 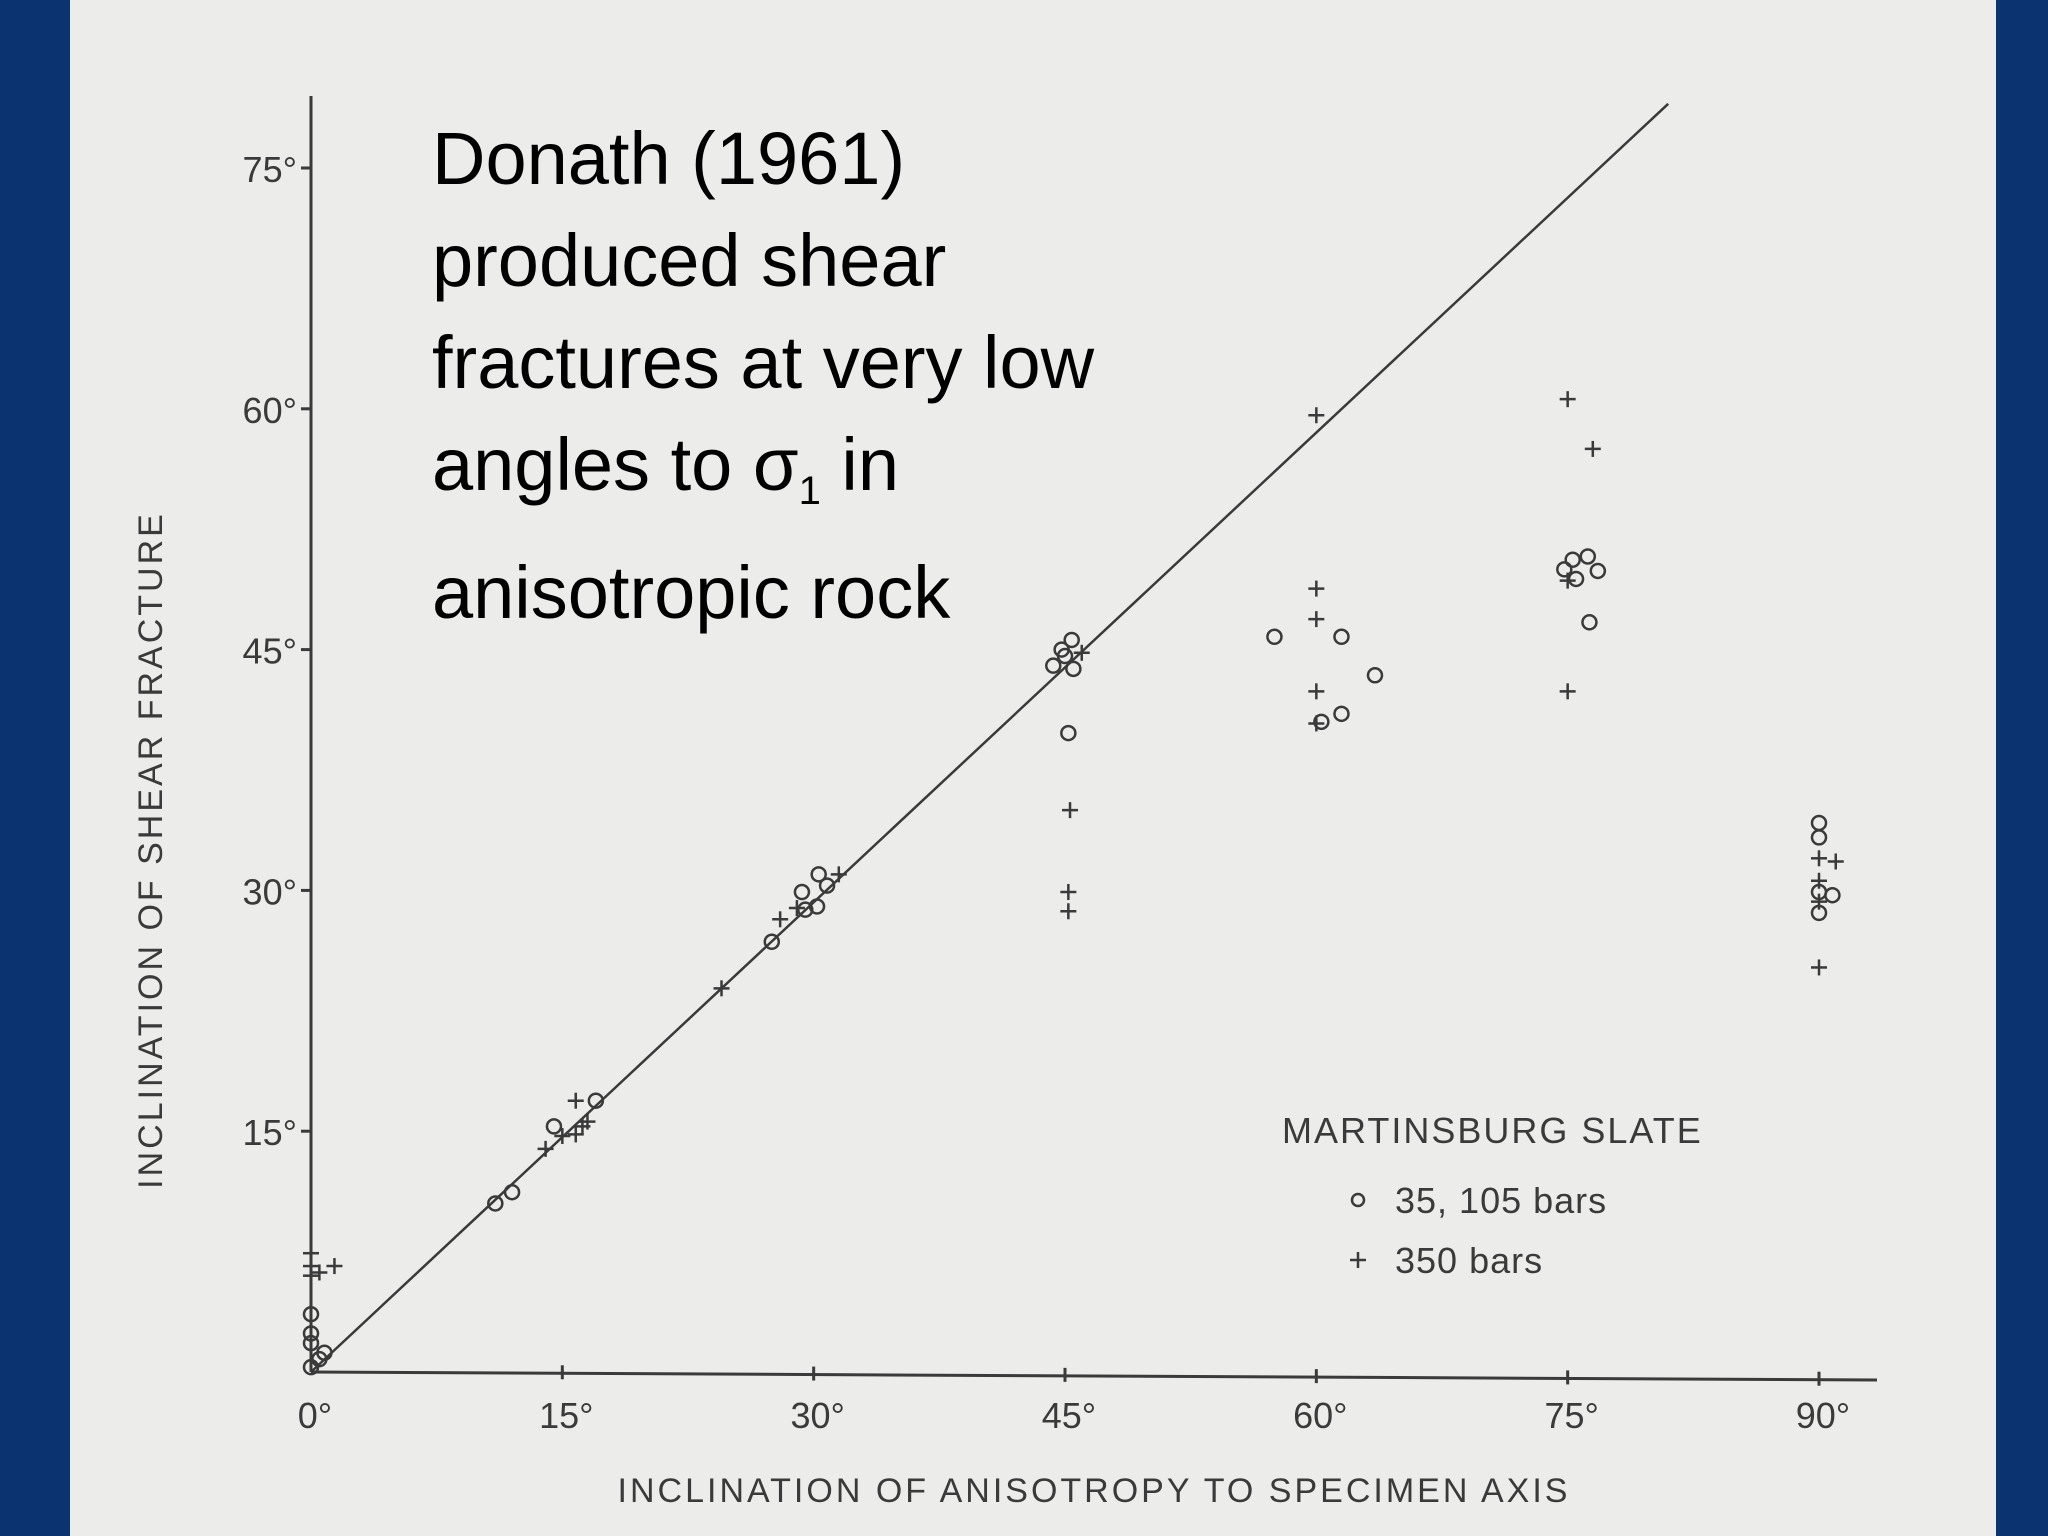 What do you see at coordinates (809, 491) in the screenshot?
I see `caption-subscript: 1` at bounding box center [809, 491].